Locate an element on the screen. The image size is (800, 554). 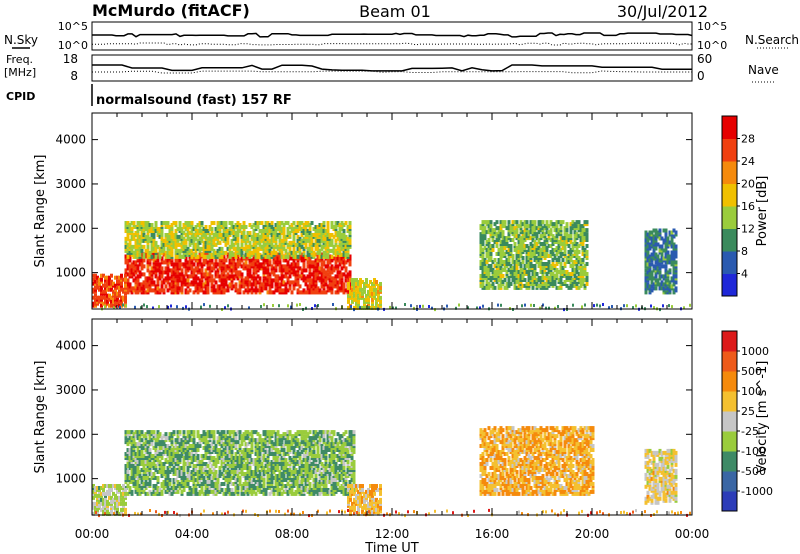
freq-tick-bottom: 8 is located at coordinates (74, 76).